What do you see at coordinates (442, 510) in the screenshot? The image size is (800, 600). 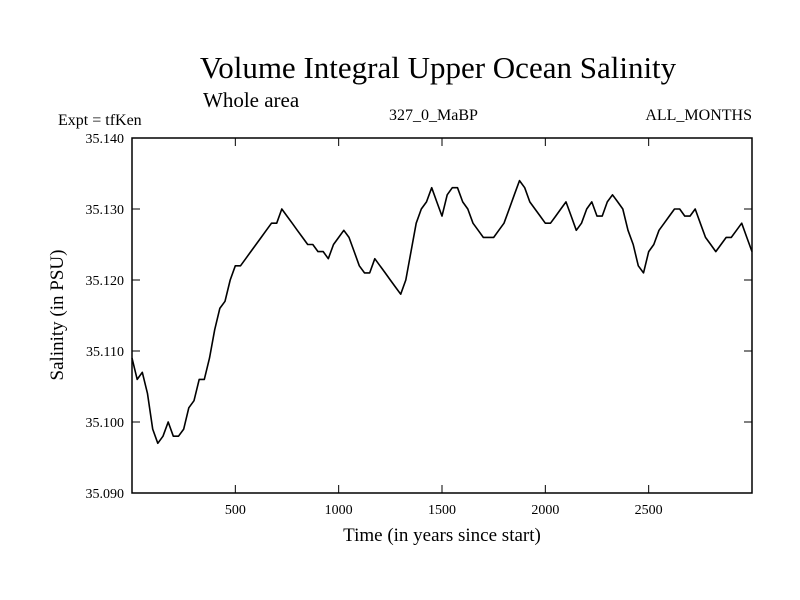 I see `x-tick-label: 1500` at bounding box center [442, 510].